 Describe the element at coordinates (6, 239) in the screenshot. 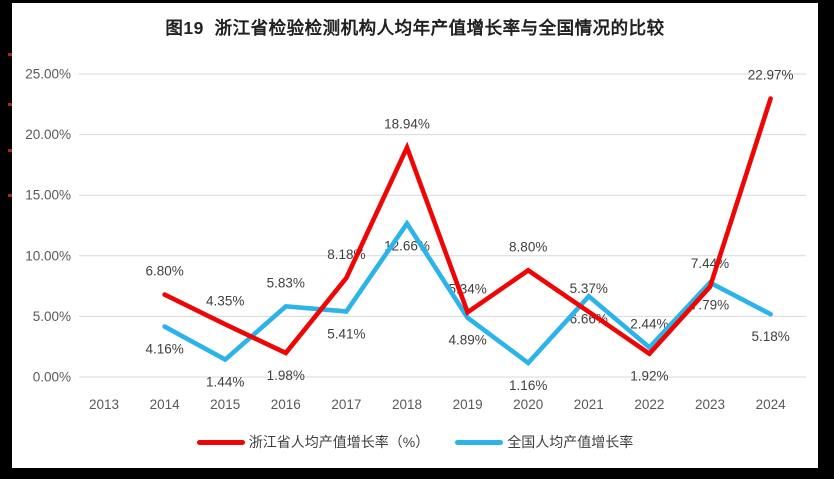

I see `frame-bar-left` at that location.